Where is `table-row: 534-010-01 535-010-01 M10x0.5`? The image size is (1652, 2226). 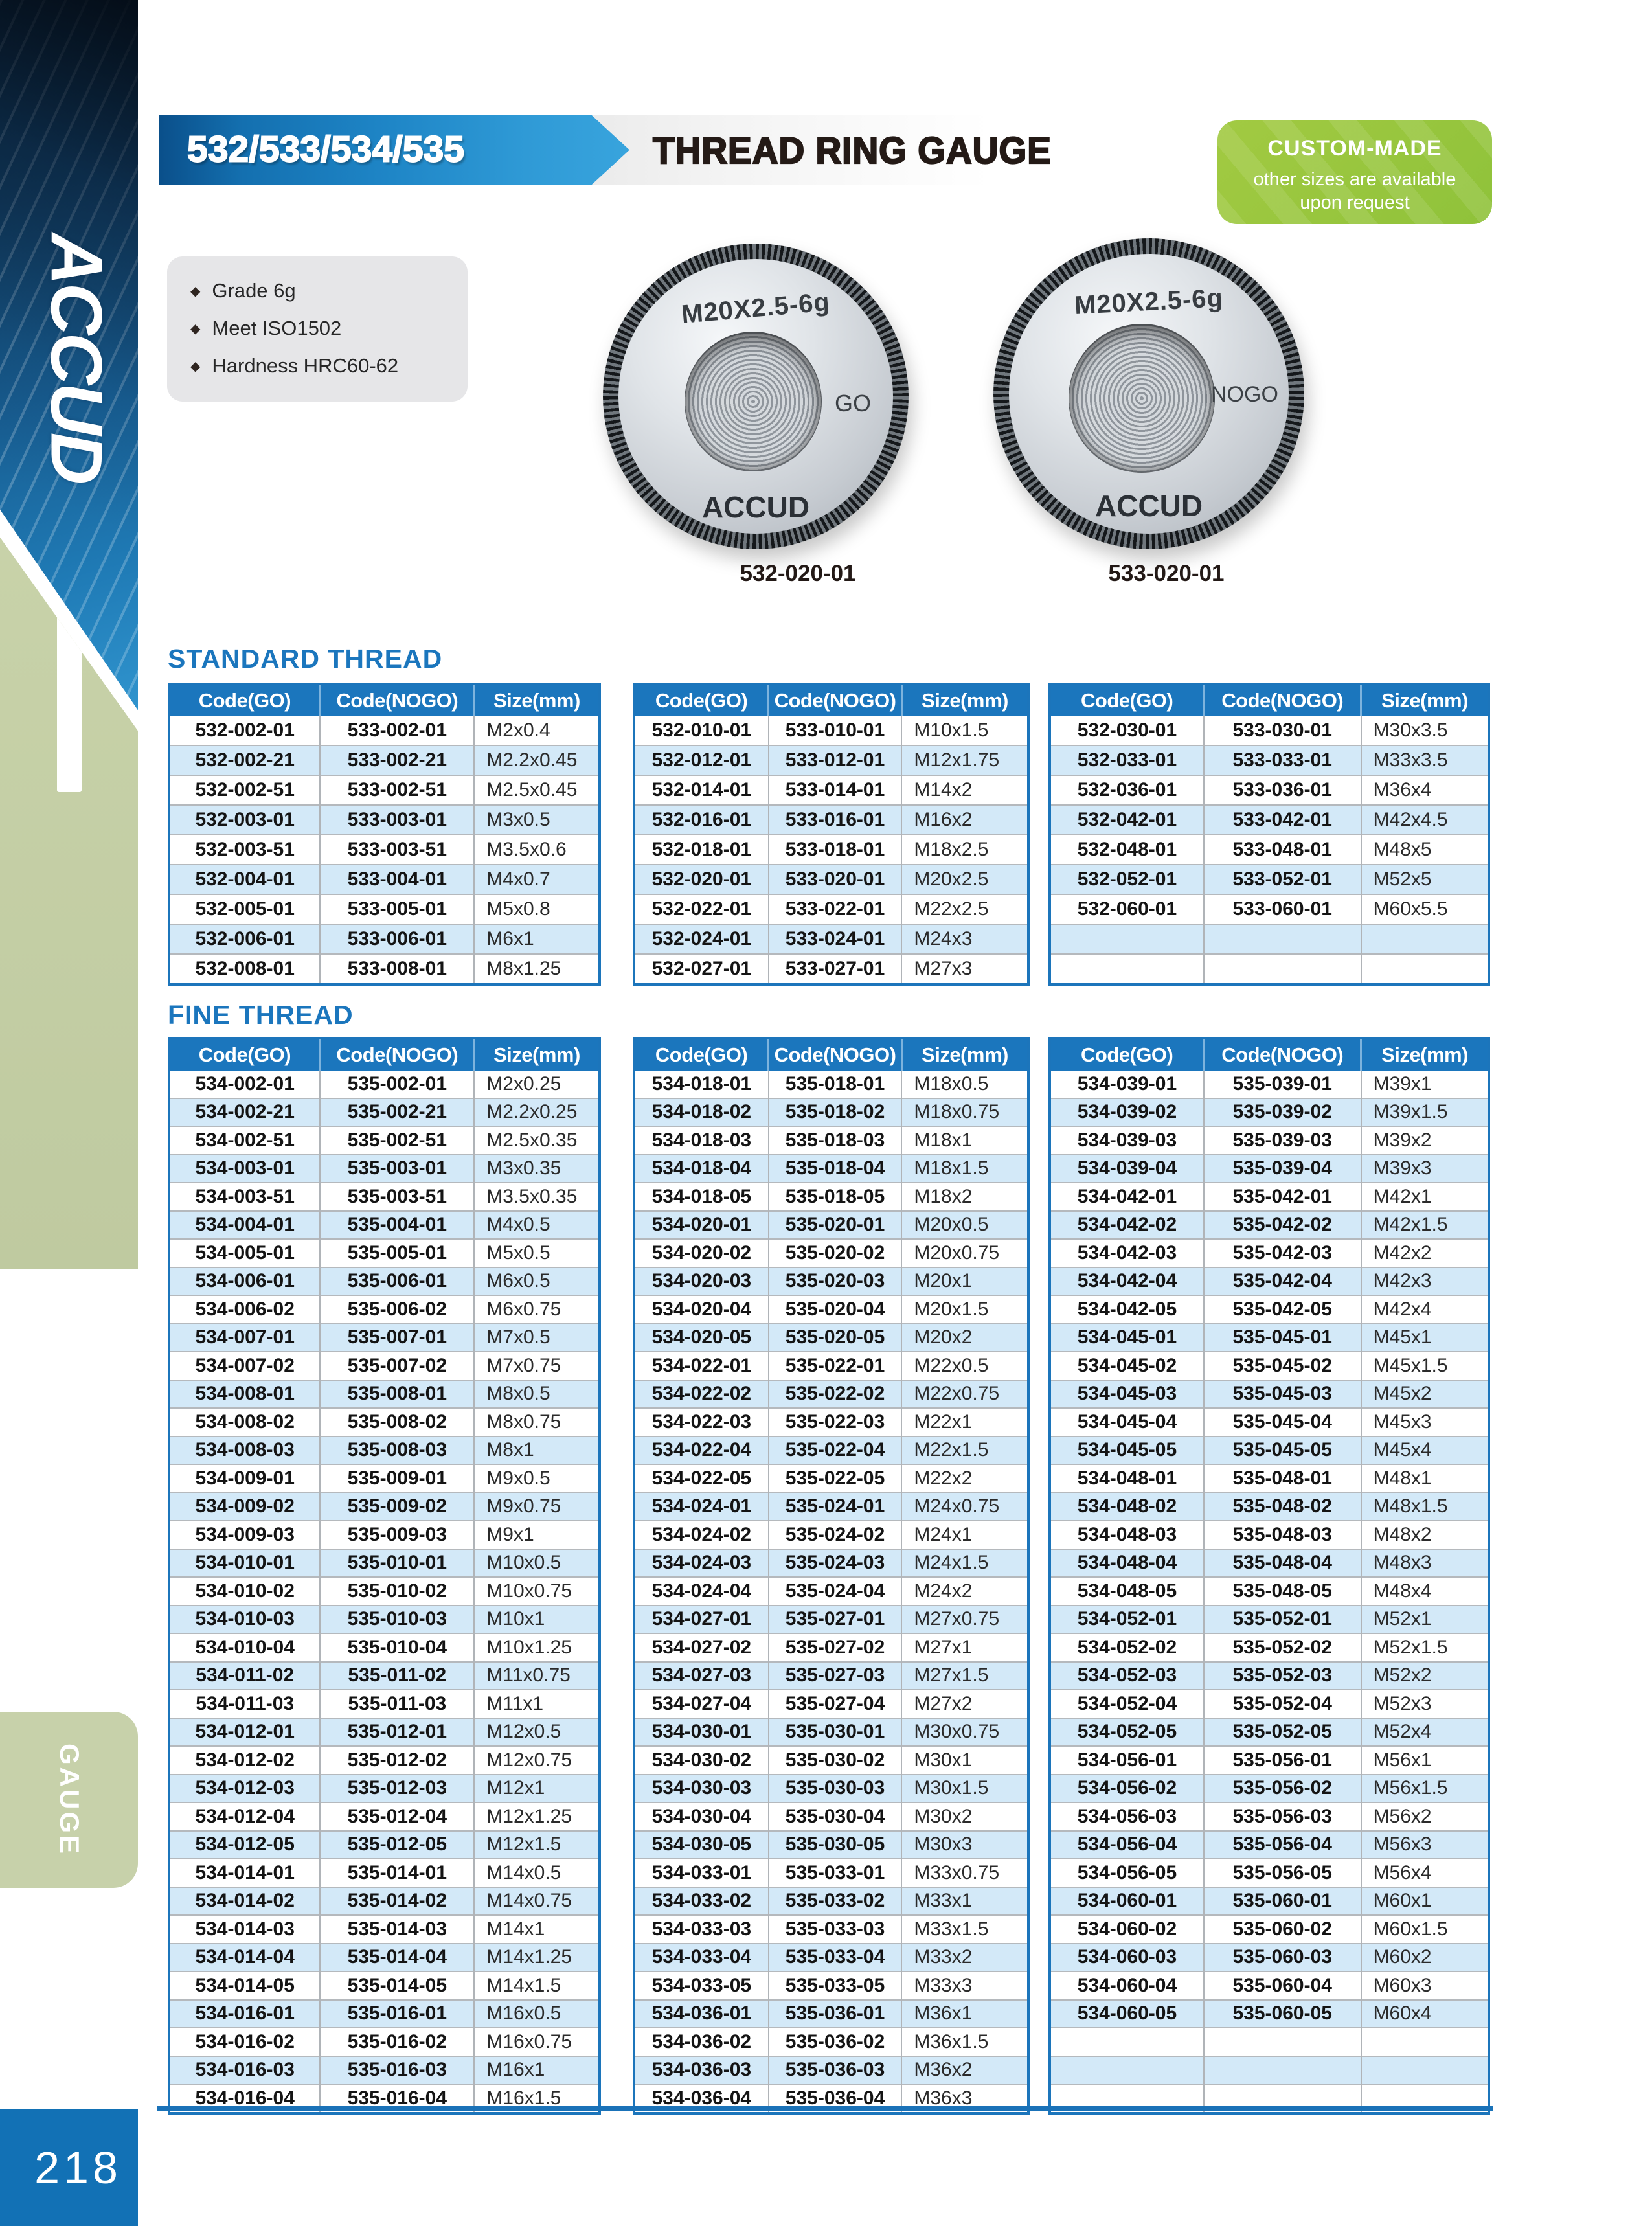 table-row: 534-010-01 535-010-01 M10x0.5 is located at coordinates (384, 1562).